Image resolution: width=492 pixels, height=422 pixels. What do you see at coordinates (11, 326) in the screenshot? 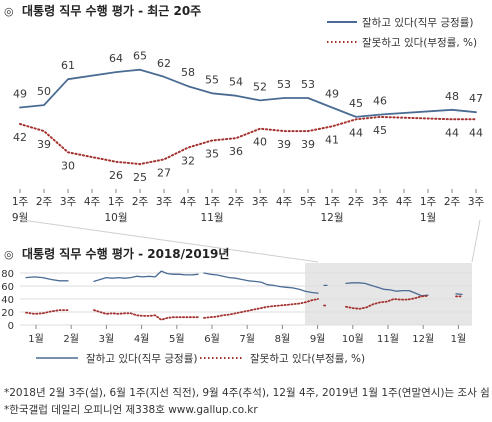
I see `chart2-y-tick-label: 0` at bounding box center [11, 326].